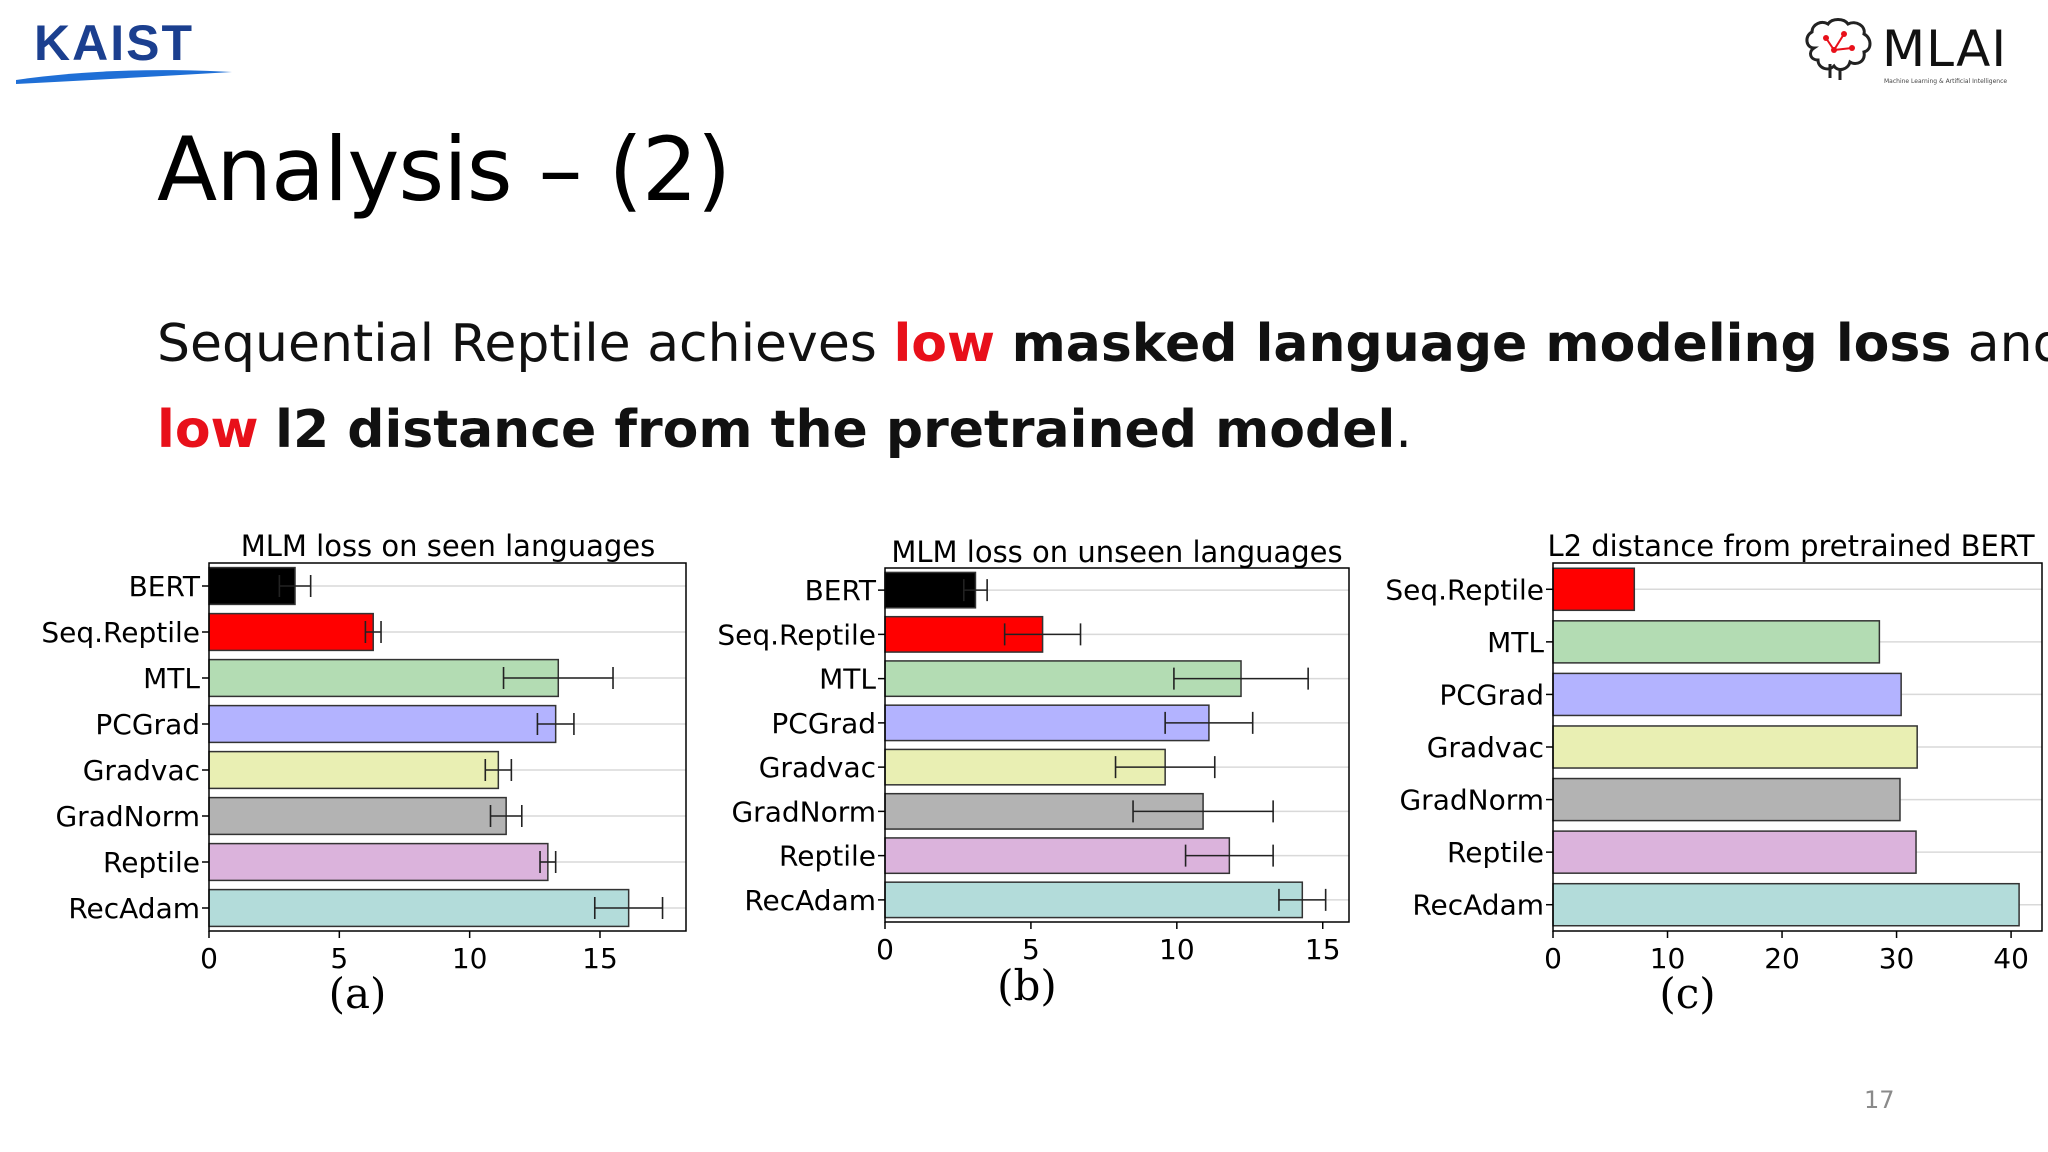  I want to click on chart-3-category-label: GradNorm, so click(1471, 800).